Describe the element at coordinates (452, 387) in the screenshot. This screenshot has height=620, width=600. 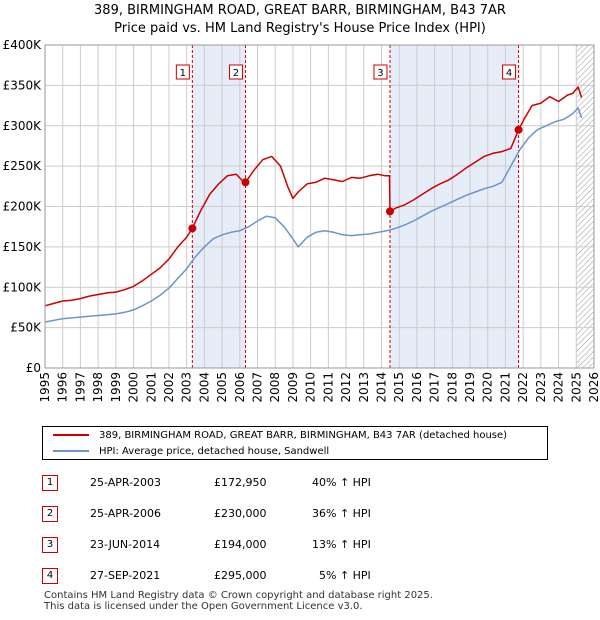
I see `x-tick-label: 2018` at that location.